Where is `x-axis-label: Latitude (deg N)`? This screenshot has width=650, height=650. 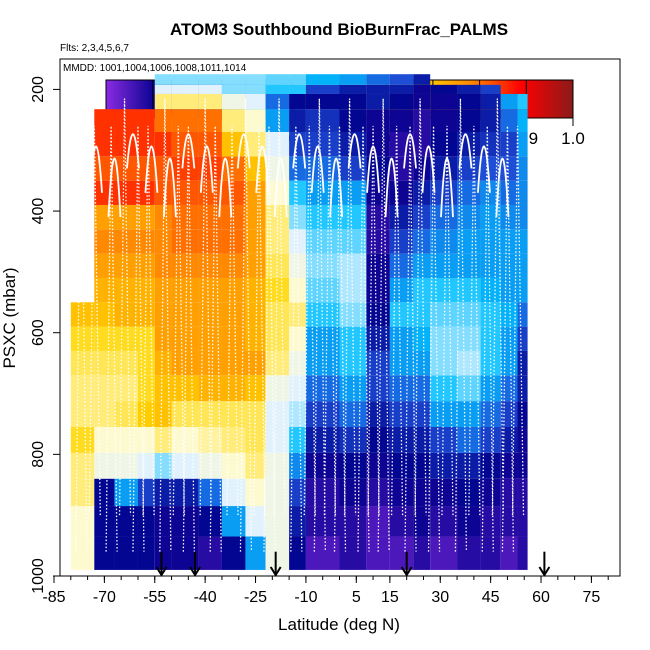 x-axis-label: Latitude (deg N) is located at coordinates (339, 624).